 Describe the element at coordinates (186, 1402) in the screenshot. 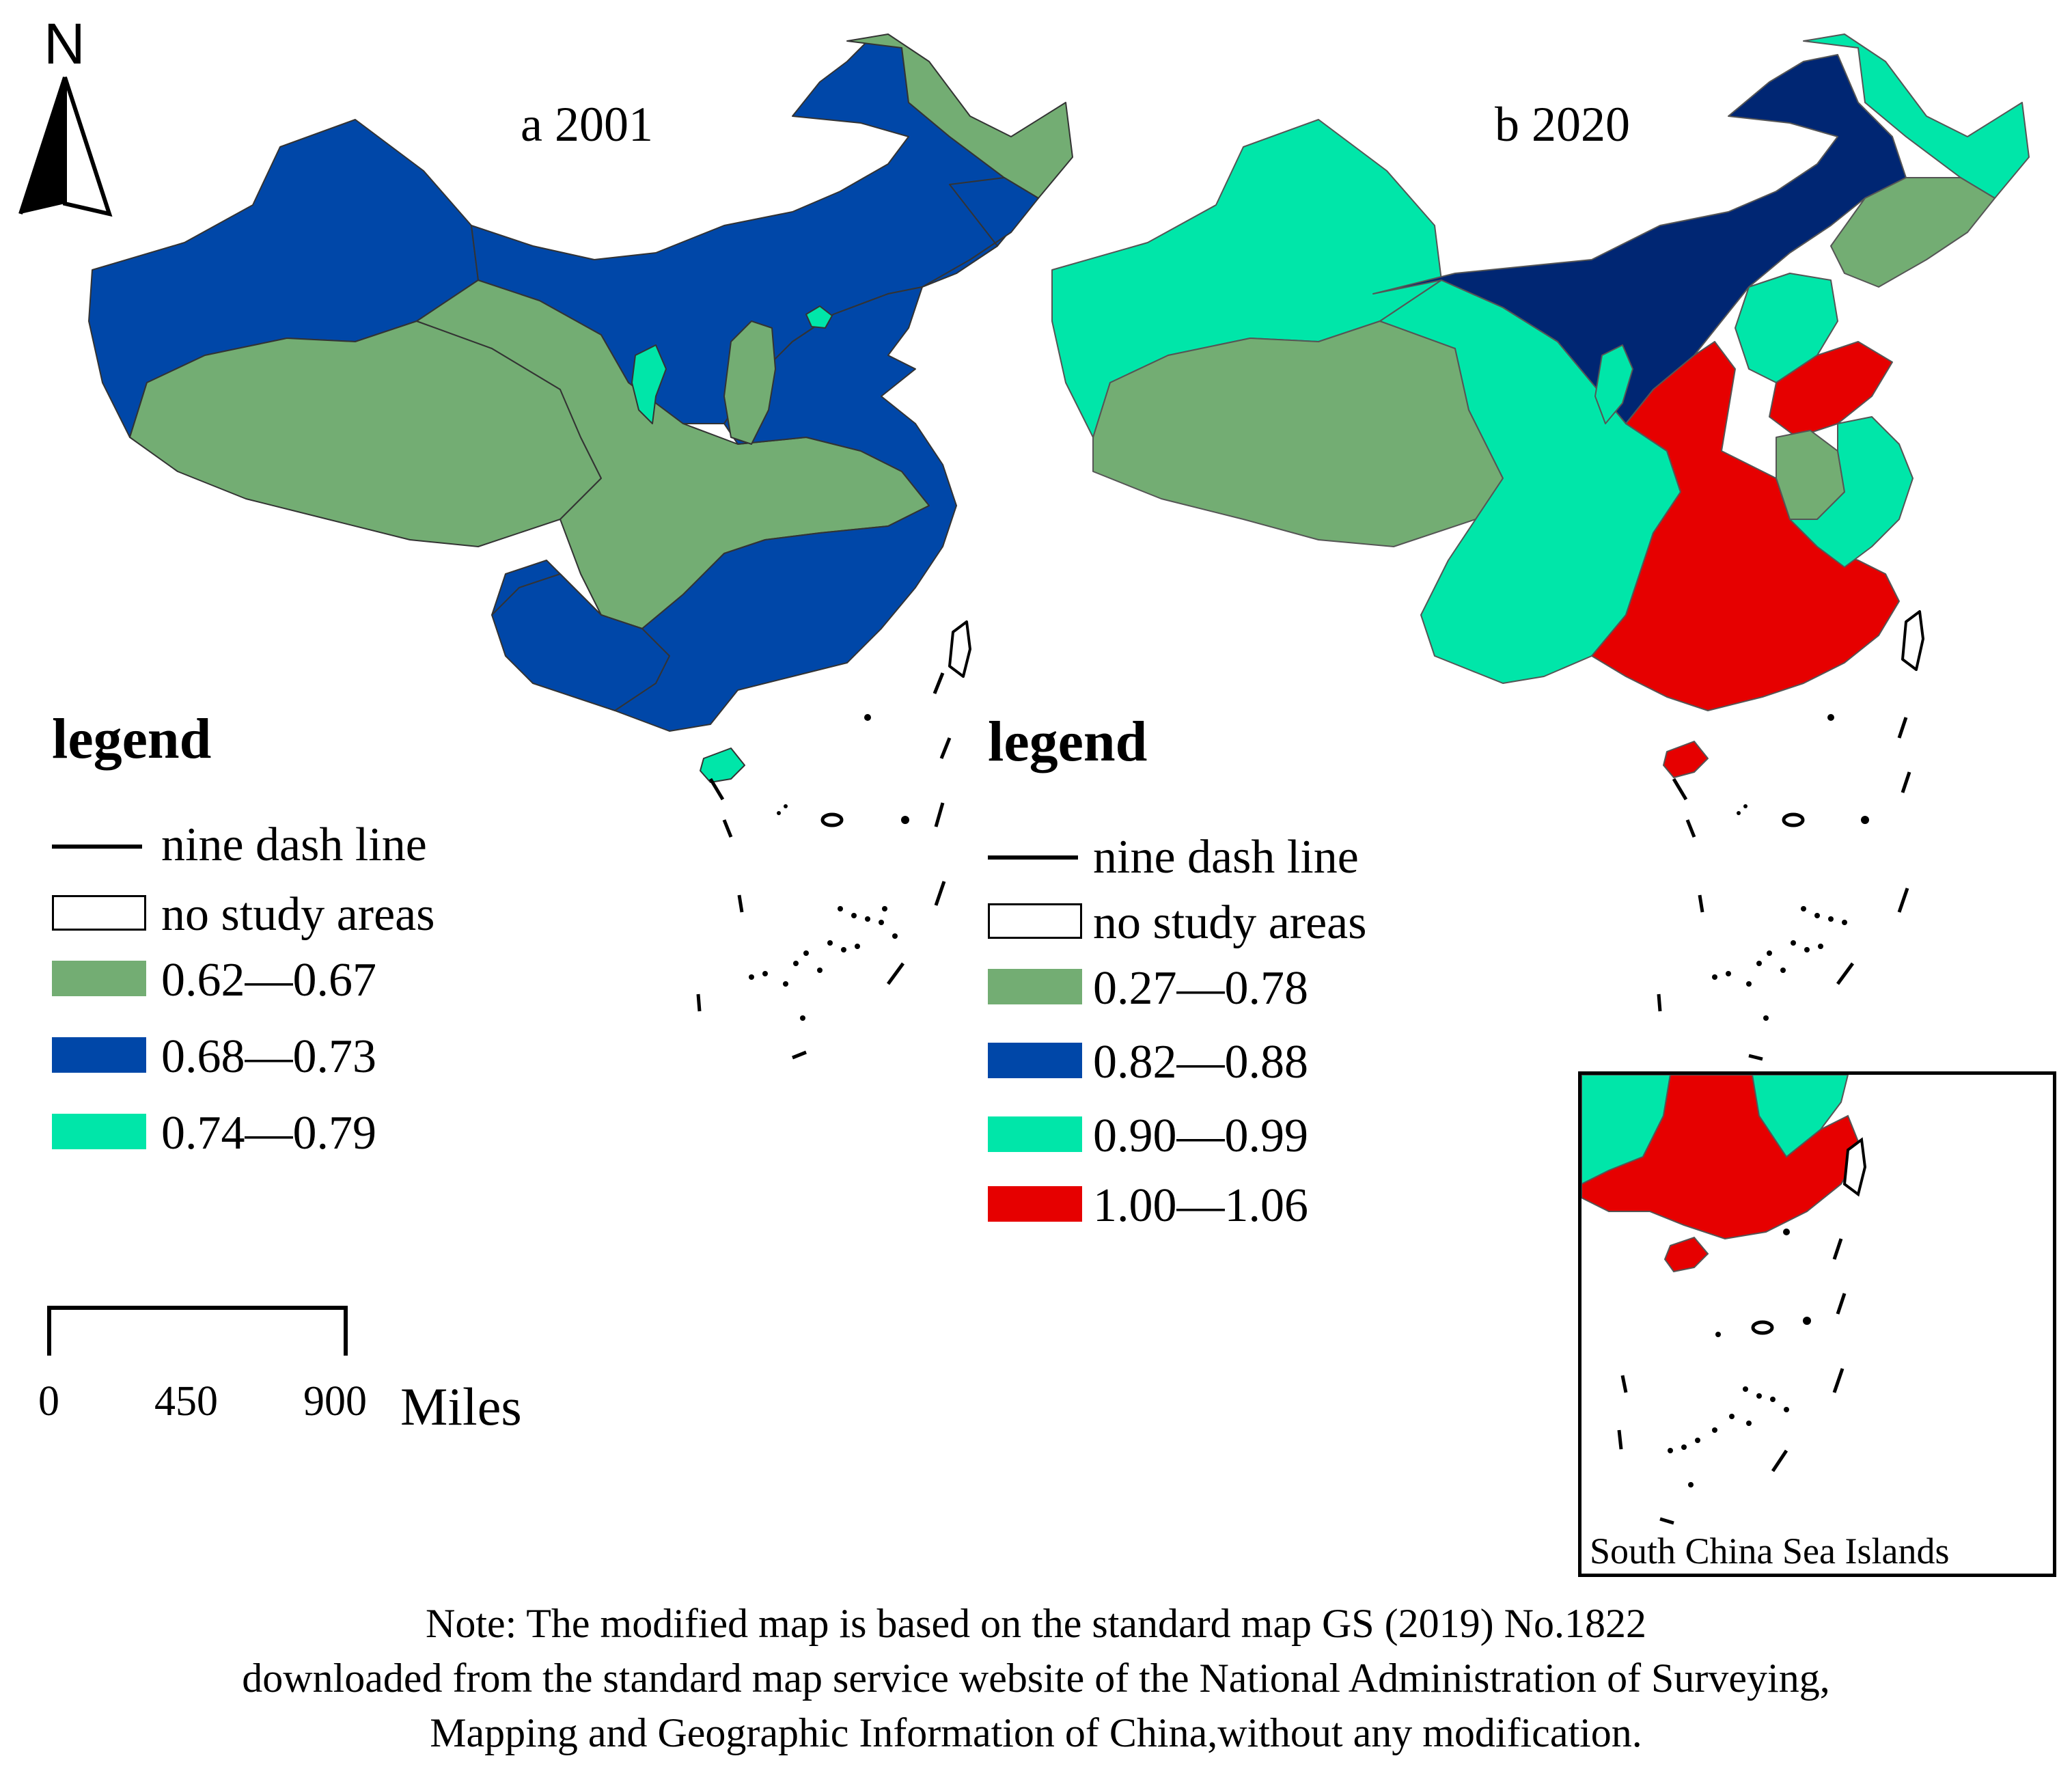

I see `scale-tick-450: 450` at that location.